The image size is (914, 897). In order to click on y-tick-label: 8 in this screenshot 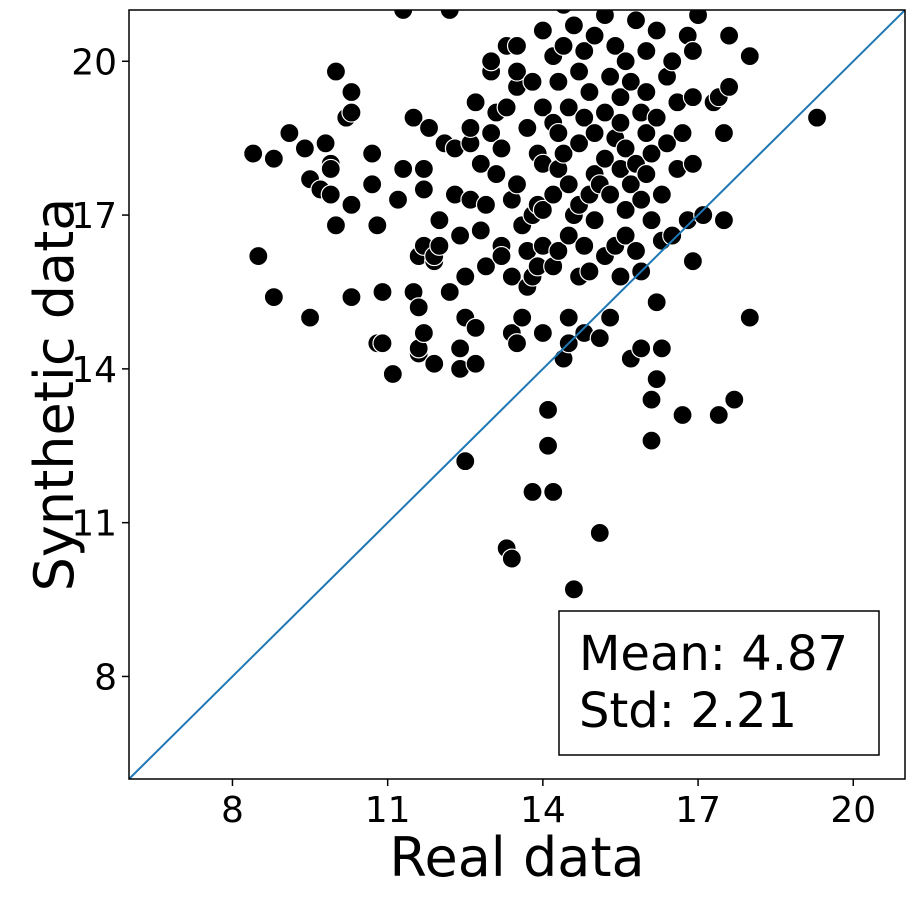, I will do `click(105, 677)`.